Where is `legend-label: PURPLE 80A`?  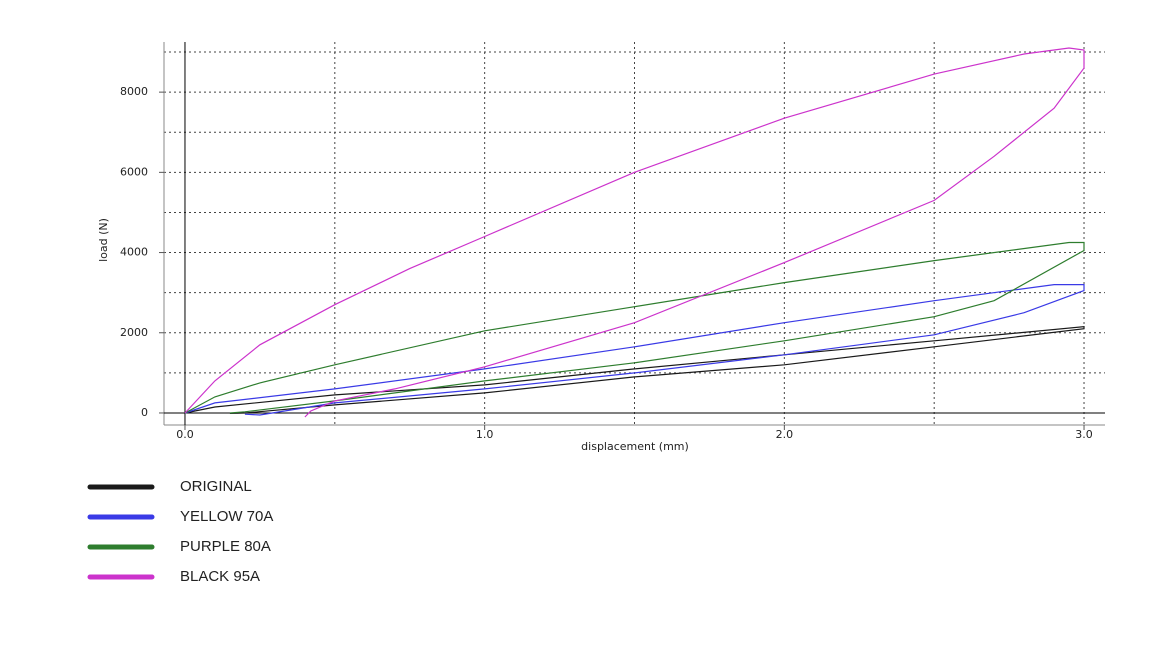 legend-label: PURPLE 80A is located at coordinates (225, 546).